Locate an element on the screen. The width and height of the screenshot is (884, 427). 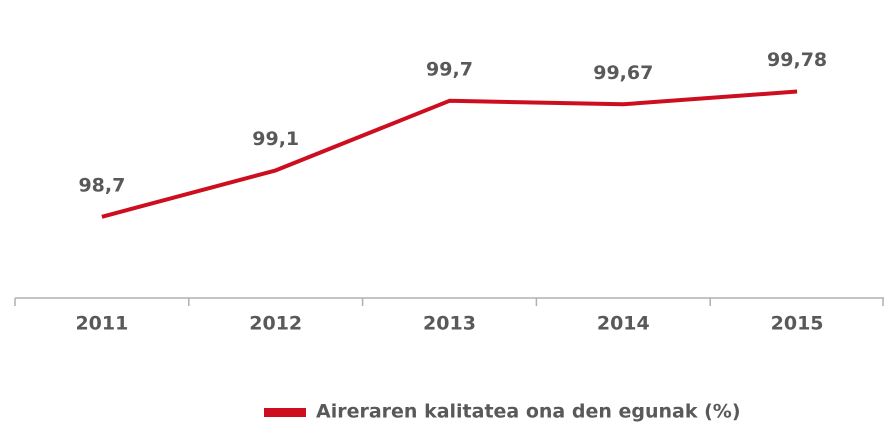
data-label: 99,67 is located at coordinates (623, 73).